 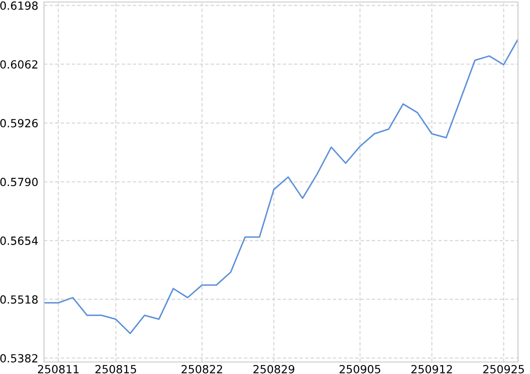 What do you see at coordinates (19, 64) in the screenshot?
I see `y-tick-label: 0.6062` at bounding box center [19, 64].